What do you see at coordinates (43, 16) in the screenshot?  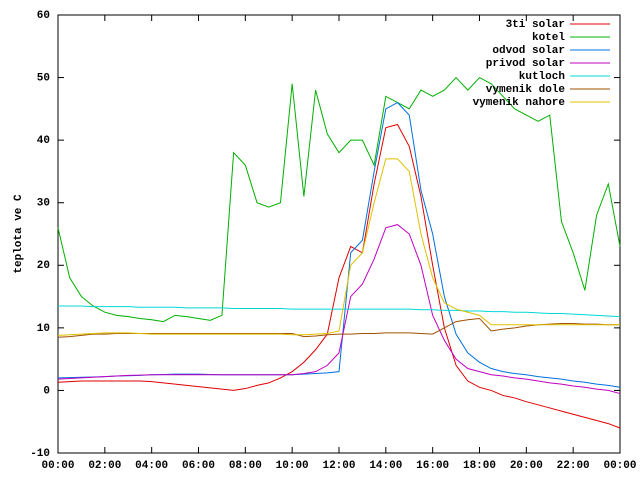 I see `y-tick-label: 60` at bounding box center [43, 16].